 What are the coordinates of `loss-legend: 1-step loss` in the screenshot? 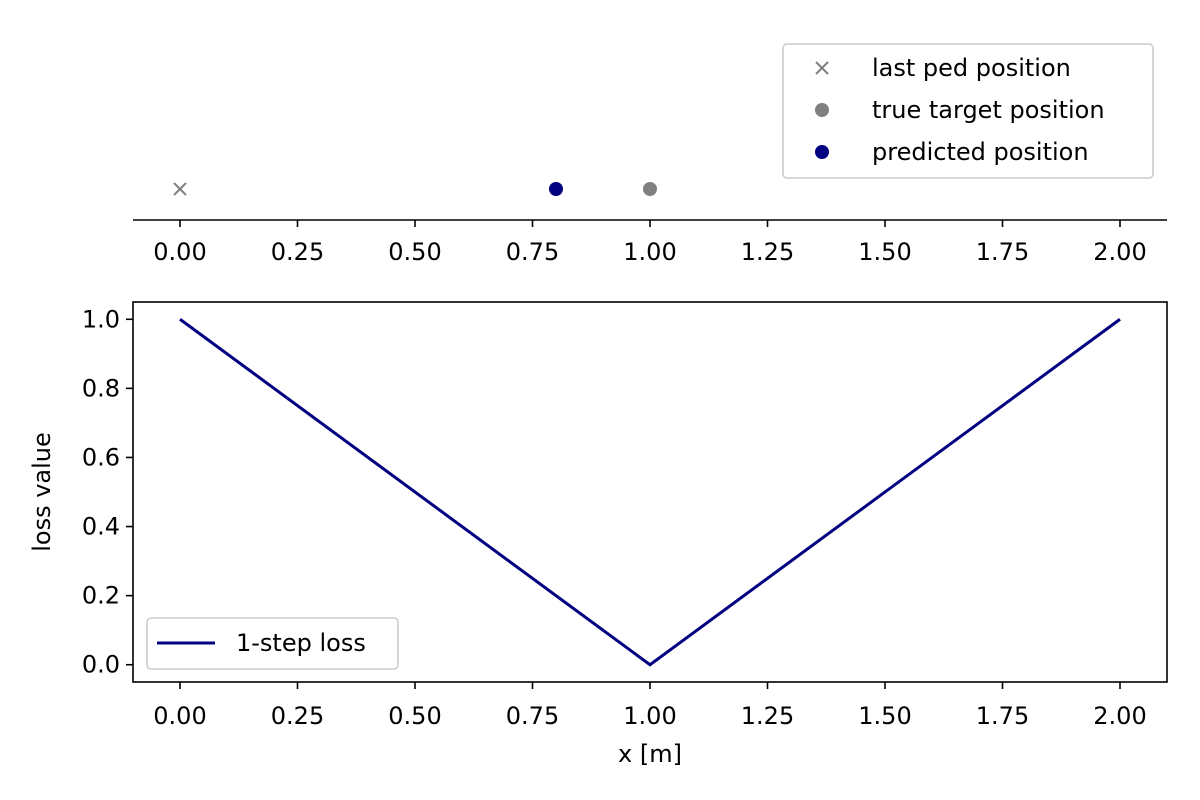 It's located at (272, 643).